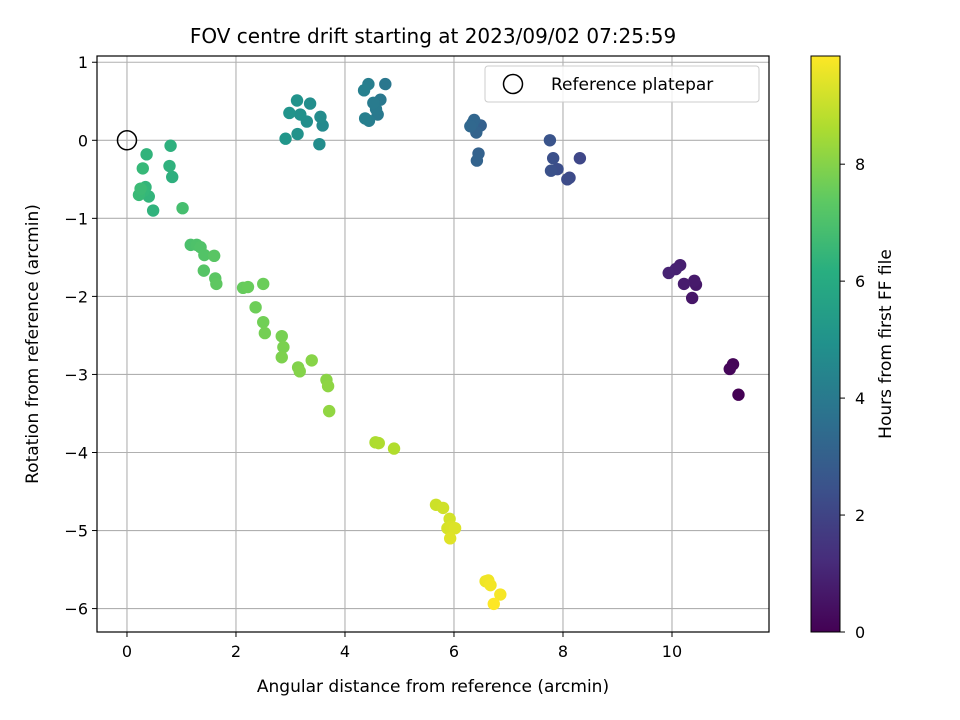  Describe the element at coordinates (886, 344) in the screenshot. I see `colorbar-title: Hours from first FF file` at that location.